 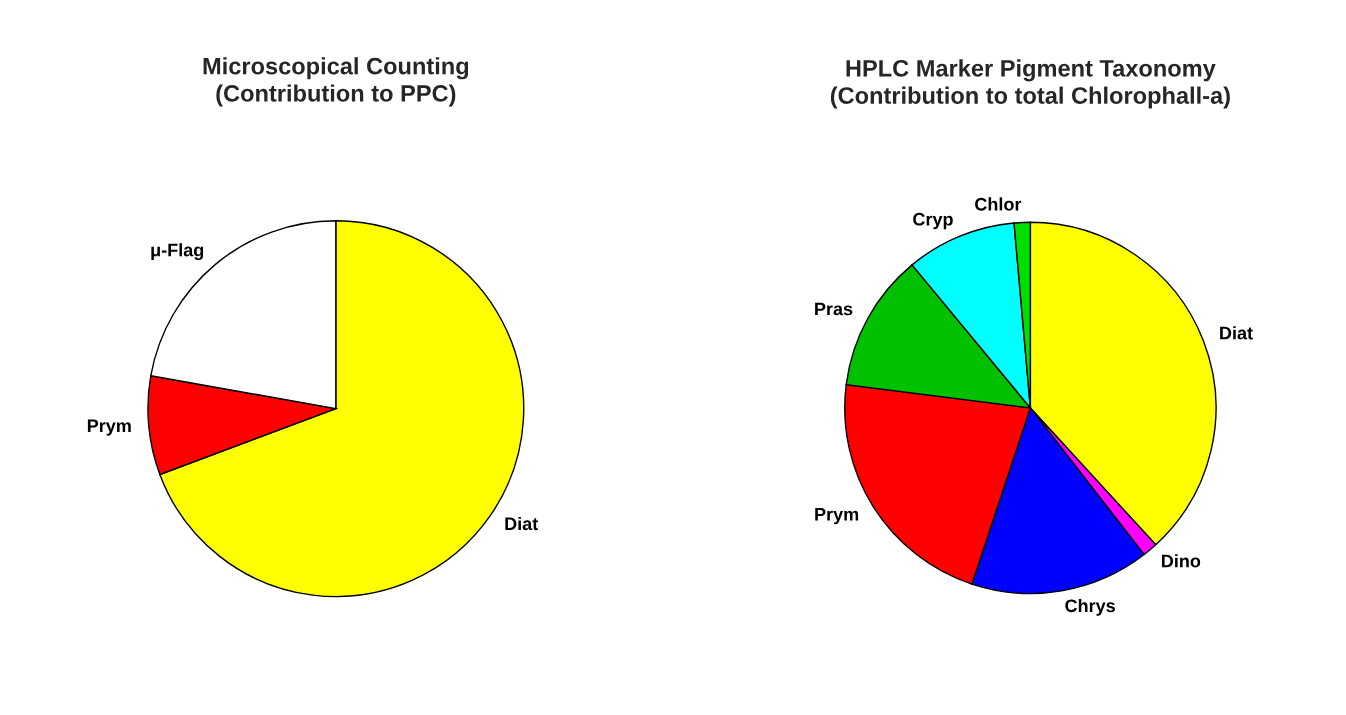 What do you see at coordinates (998, 204) in the screenshot?
I see `slice-label: Chlor` at bounding box center [998, 204].